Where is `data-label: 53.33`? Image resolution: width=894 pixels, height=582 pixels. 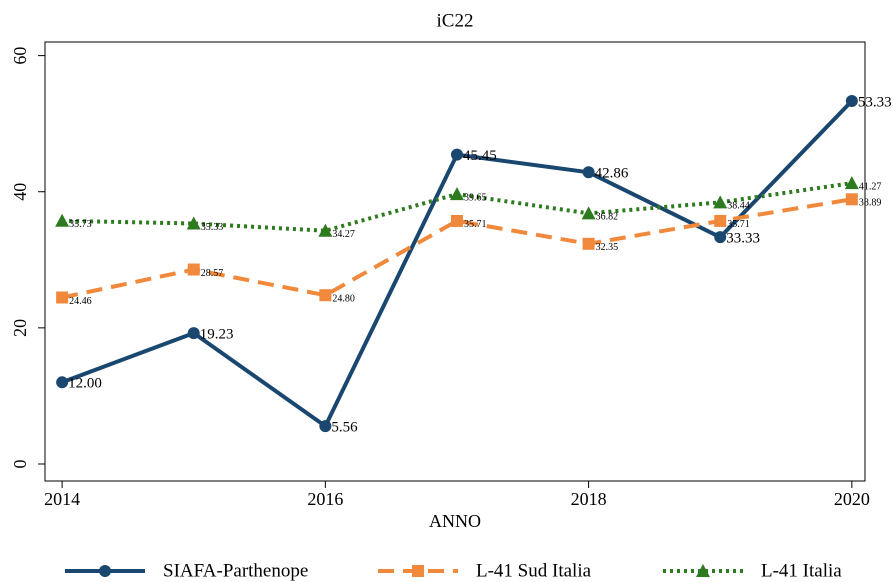
data-label: 53.33 is located at coordinates (875, 102).